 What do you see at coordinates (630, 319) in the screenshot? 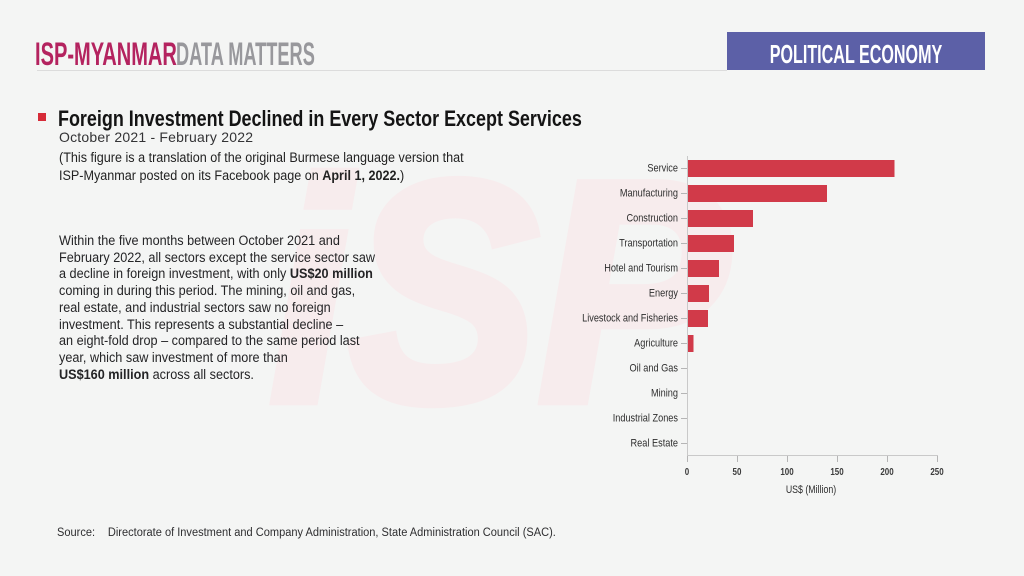
I see `svg-text: Livestock and Fisheries` at bounding box center [630, 319].